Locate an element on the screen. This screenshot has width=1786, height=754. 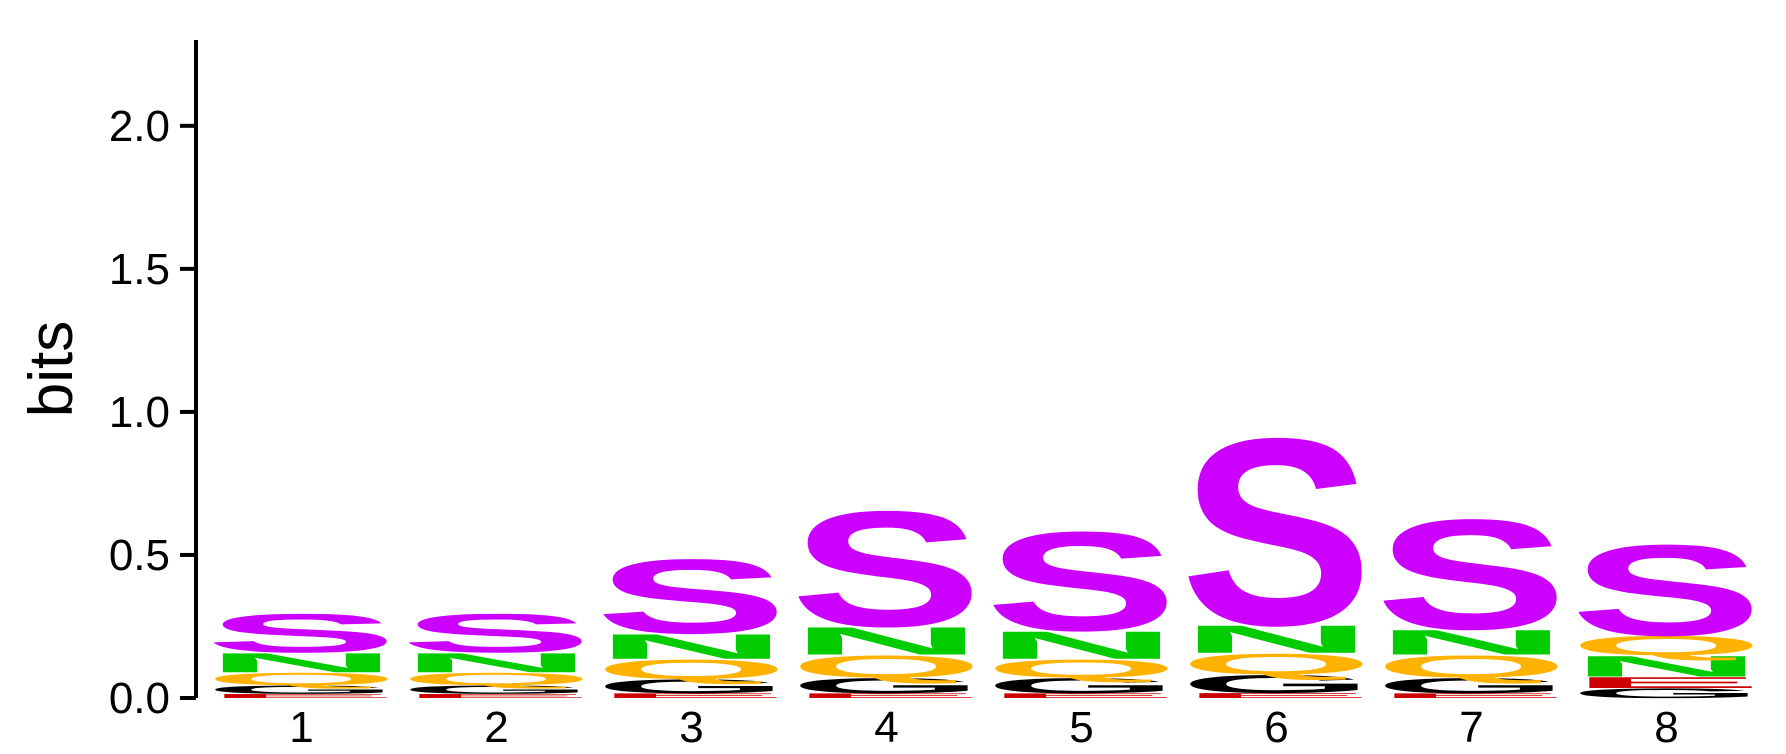
y-tick-label: 1.0 is located at coordinates (139, 412).